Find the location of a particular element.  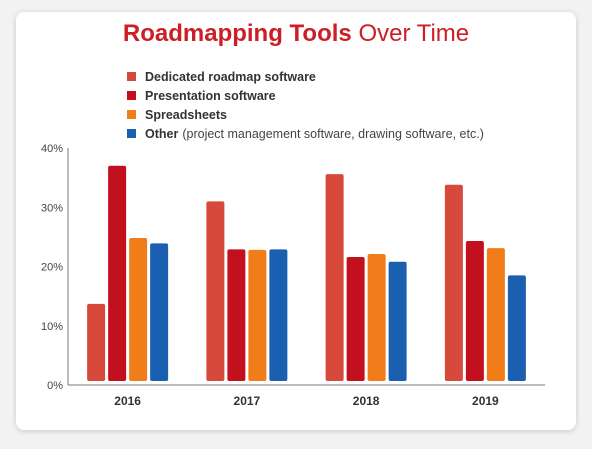

chart-title: Roadmapping Tools Over Time is located at coordinates (296, 34).